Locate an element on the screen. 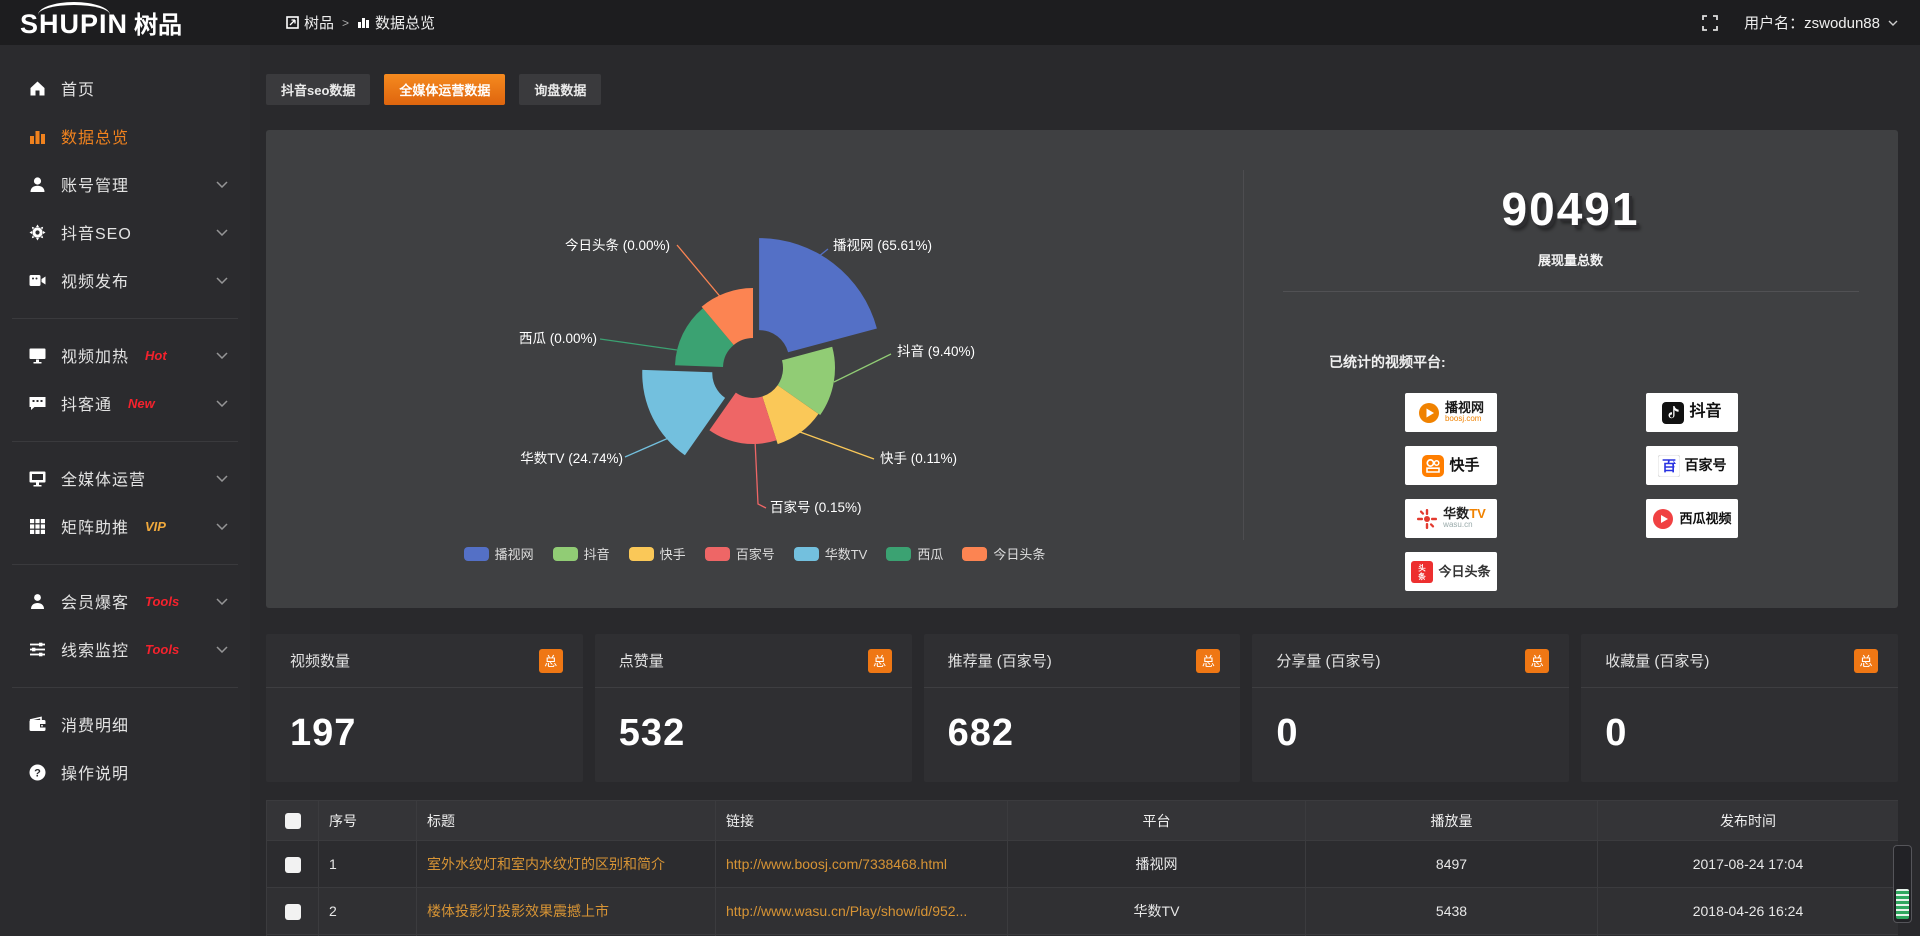  legend-label: 百家号 is located at coordinates (755, 554).